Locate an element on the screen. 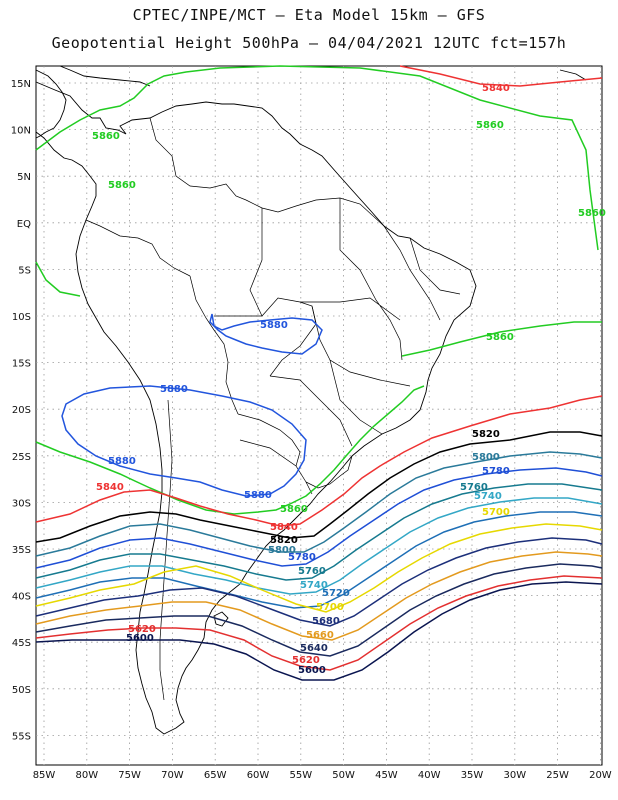 This screenshot has width=618, height=800. contour-label-5860-east: 5860 is located at coordinates (592, 213).